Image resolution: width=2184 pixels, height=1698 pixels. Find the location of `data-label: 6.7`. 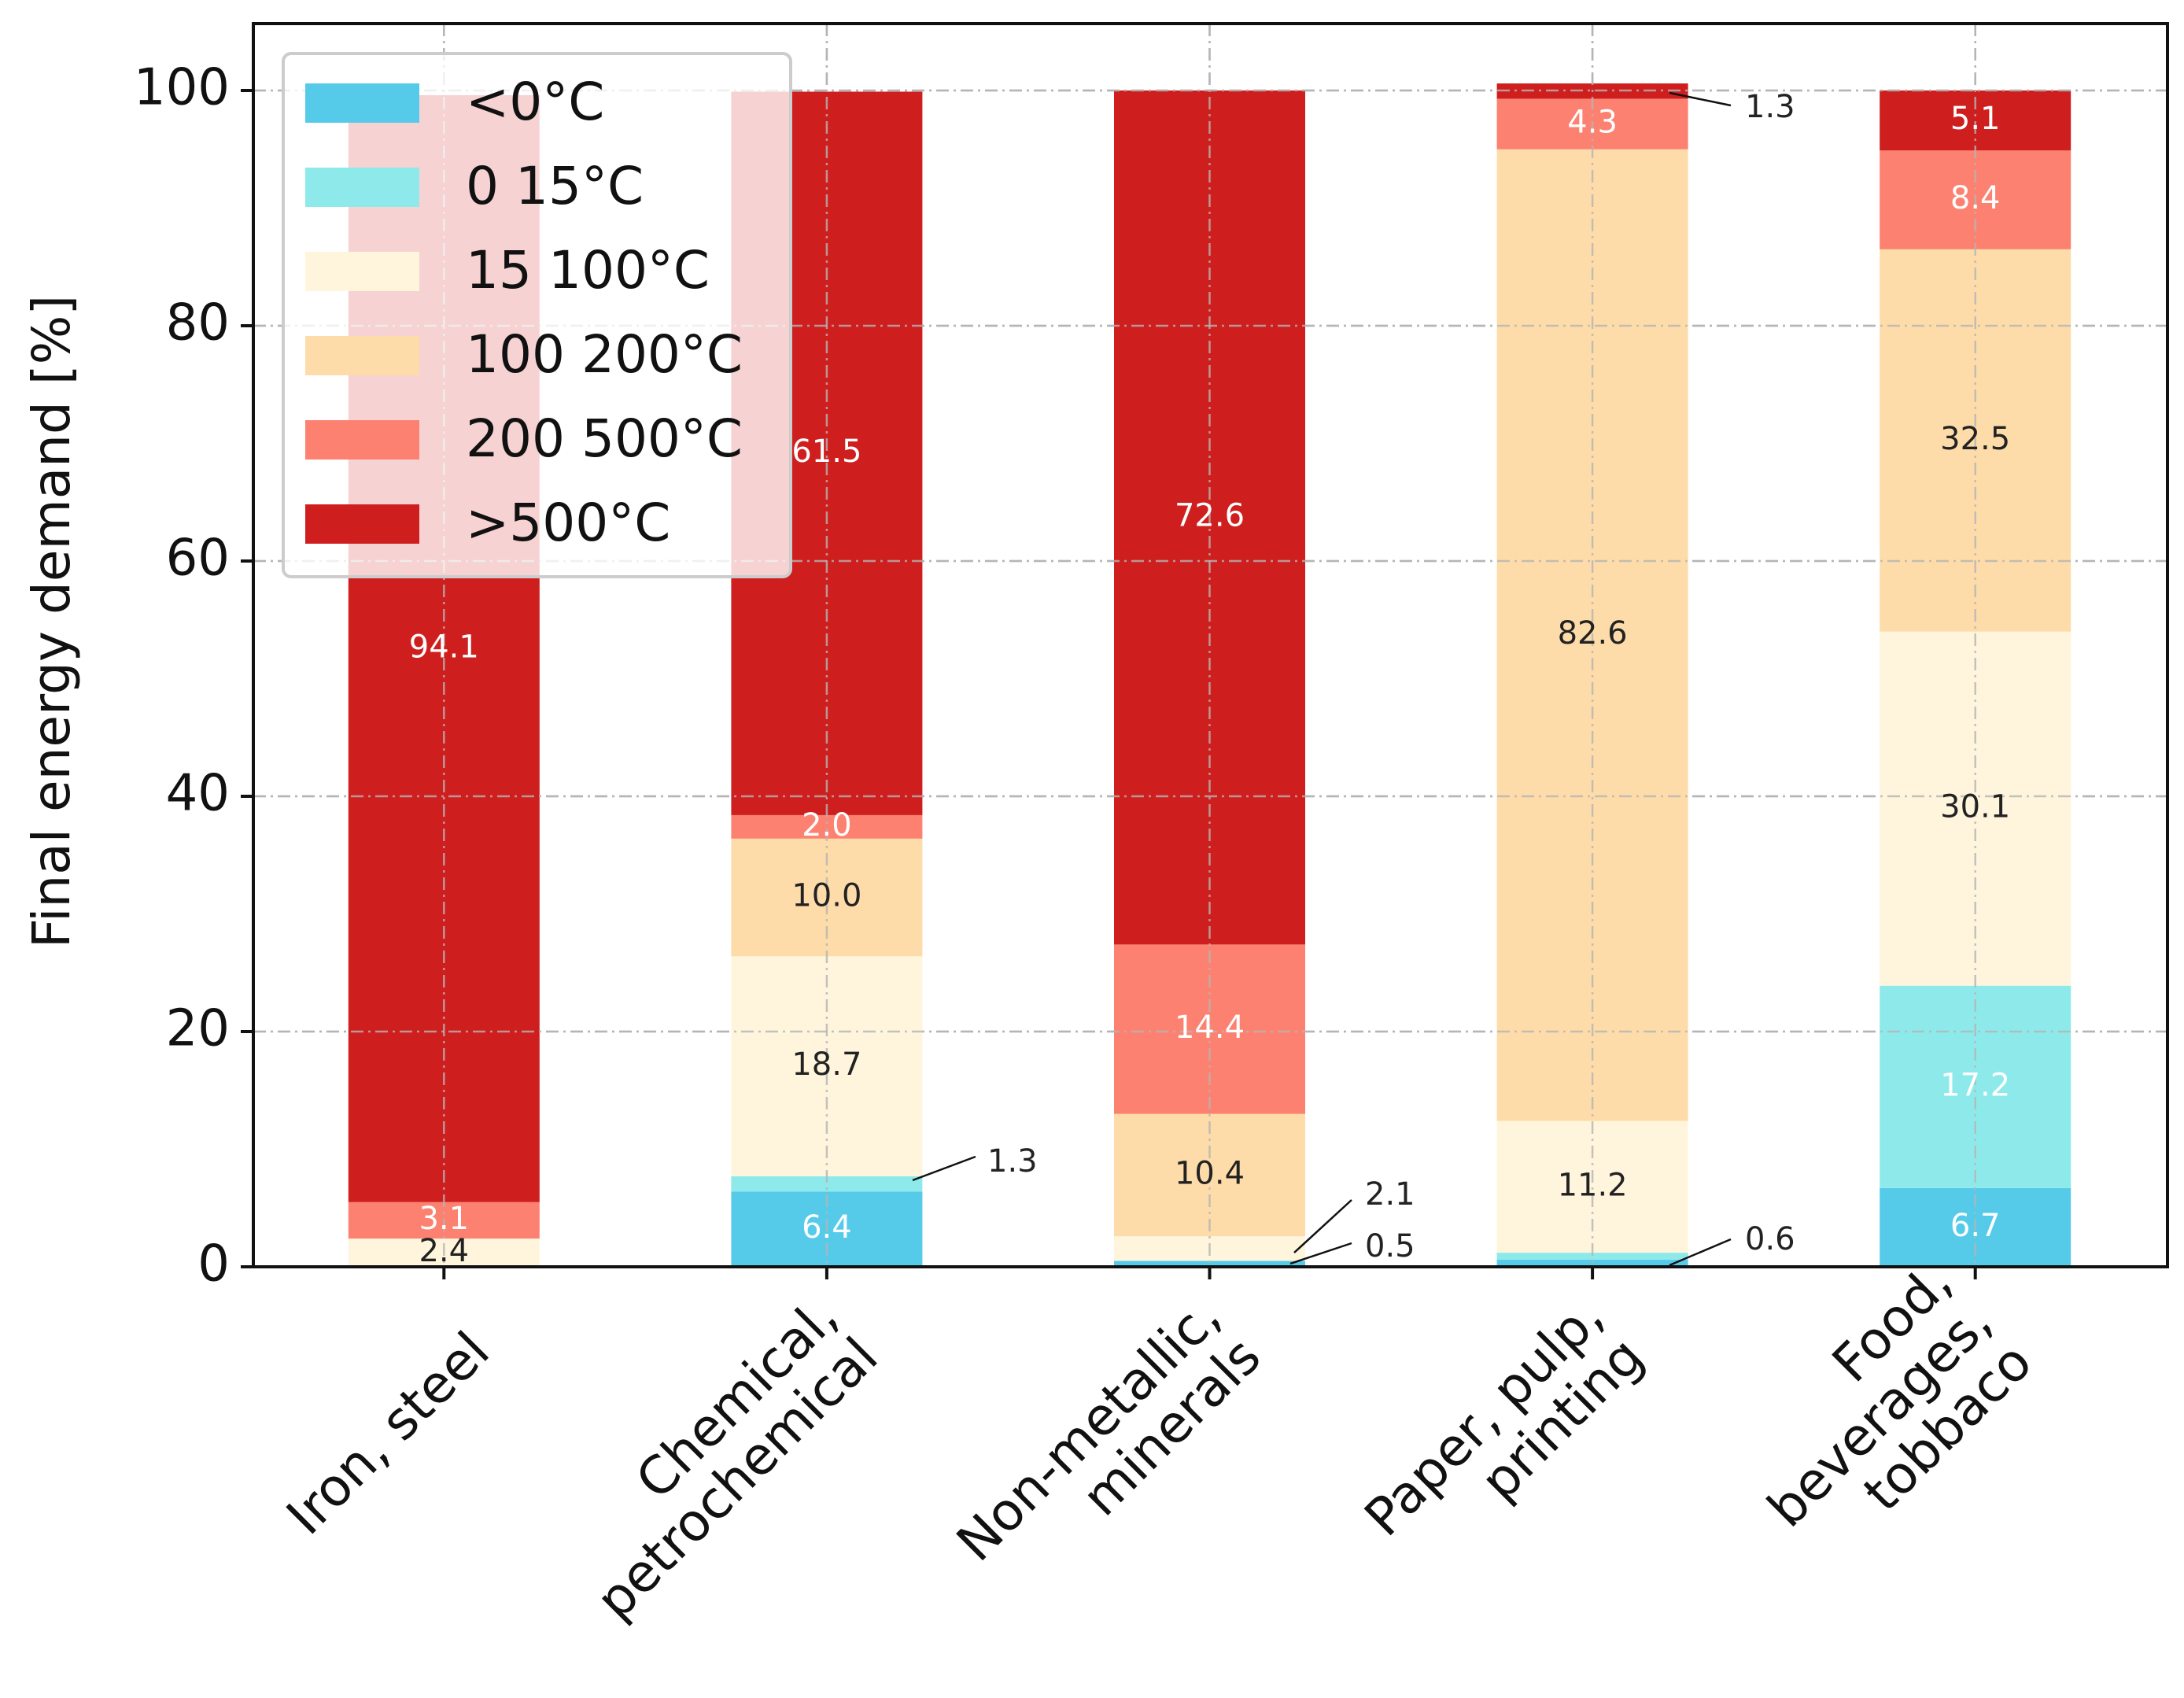

data-label: 6.7 is located at coordinates (1975, 1226).